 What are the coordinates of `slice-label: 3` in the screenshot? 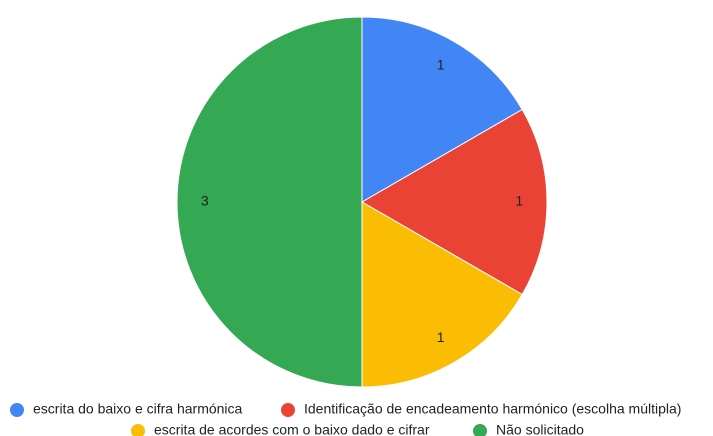 It's located at (205, 201).